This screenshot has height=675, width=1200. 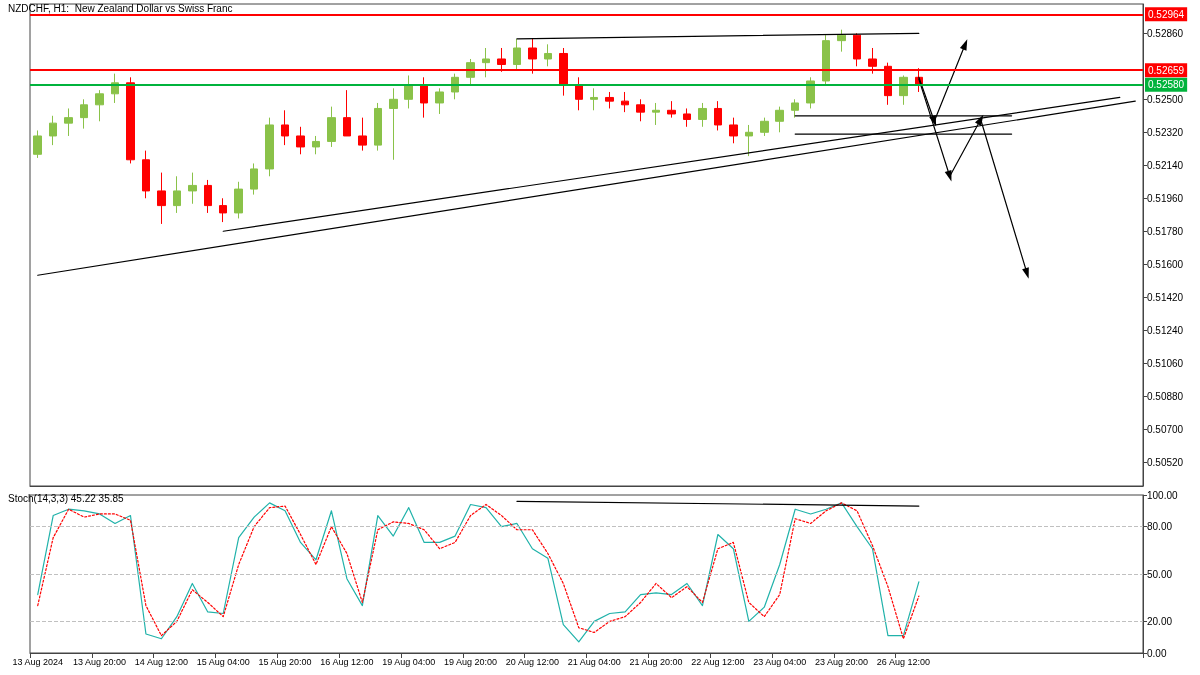 What do you see at coordinates (66, 498) in the screenshot?
I see `chart-title: Stoch(14,3,3) 45.22 35.85` at bounding box center [66, 498].